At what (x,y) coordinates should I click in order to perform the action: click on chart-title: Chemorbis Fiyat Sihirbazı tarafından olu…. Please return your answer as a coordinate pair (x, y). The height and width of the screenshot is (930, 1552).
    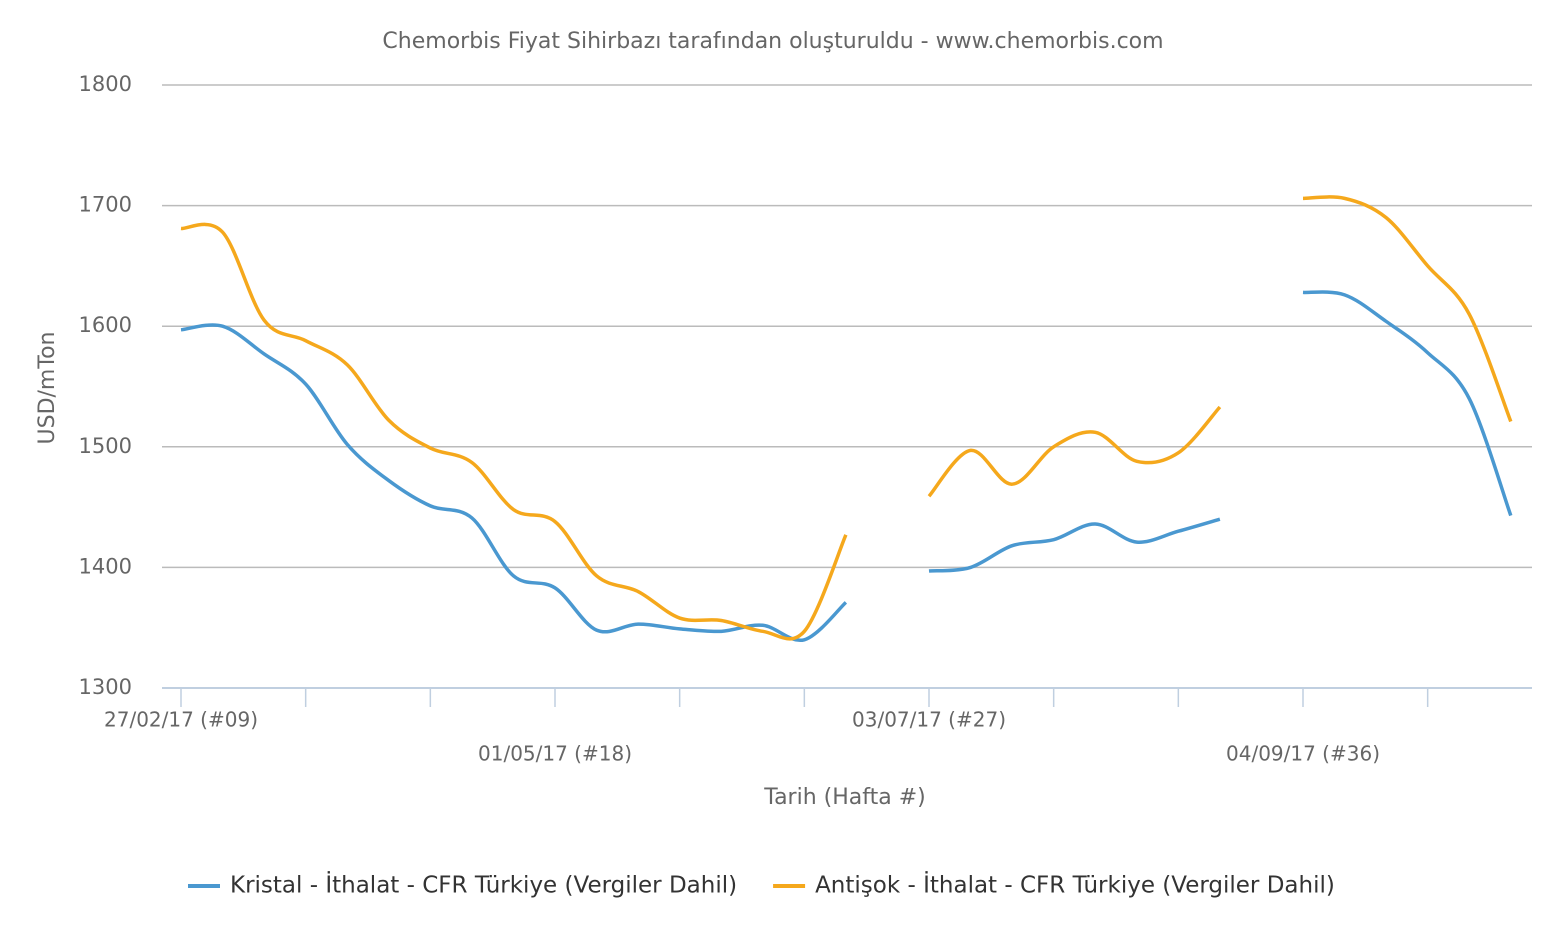
    Looking at the image, I should click on (772, 41).